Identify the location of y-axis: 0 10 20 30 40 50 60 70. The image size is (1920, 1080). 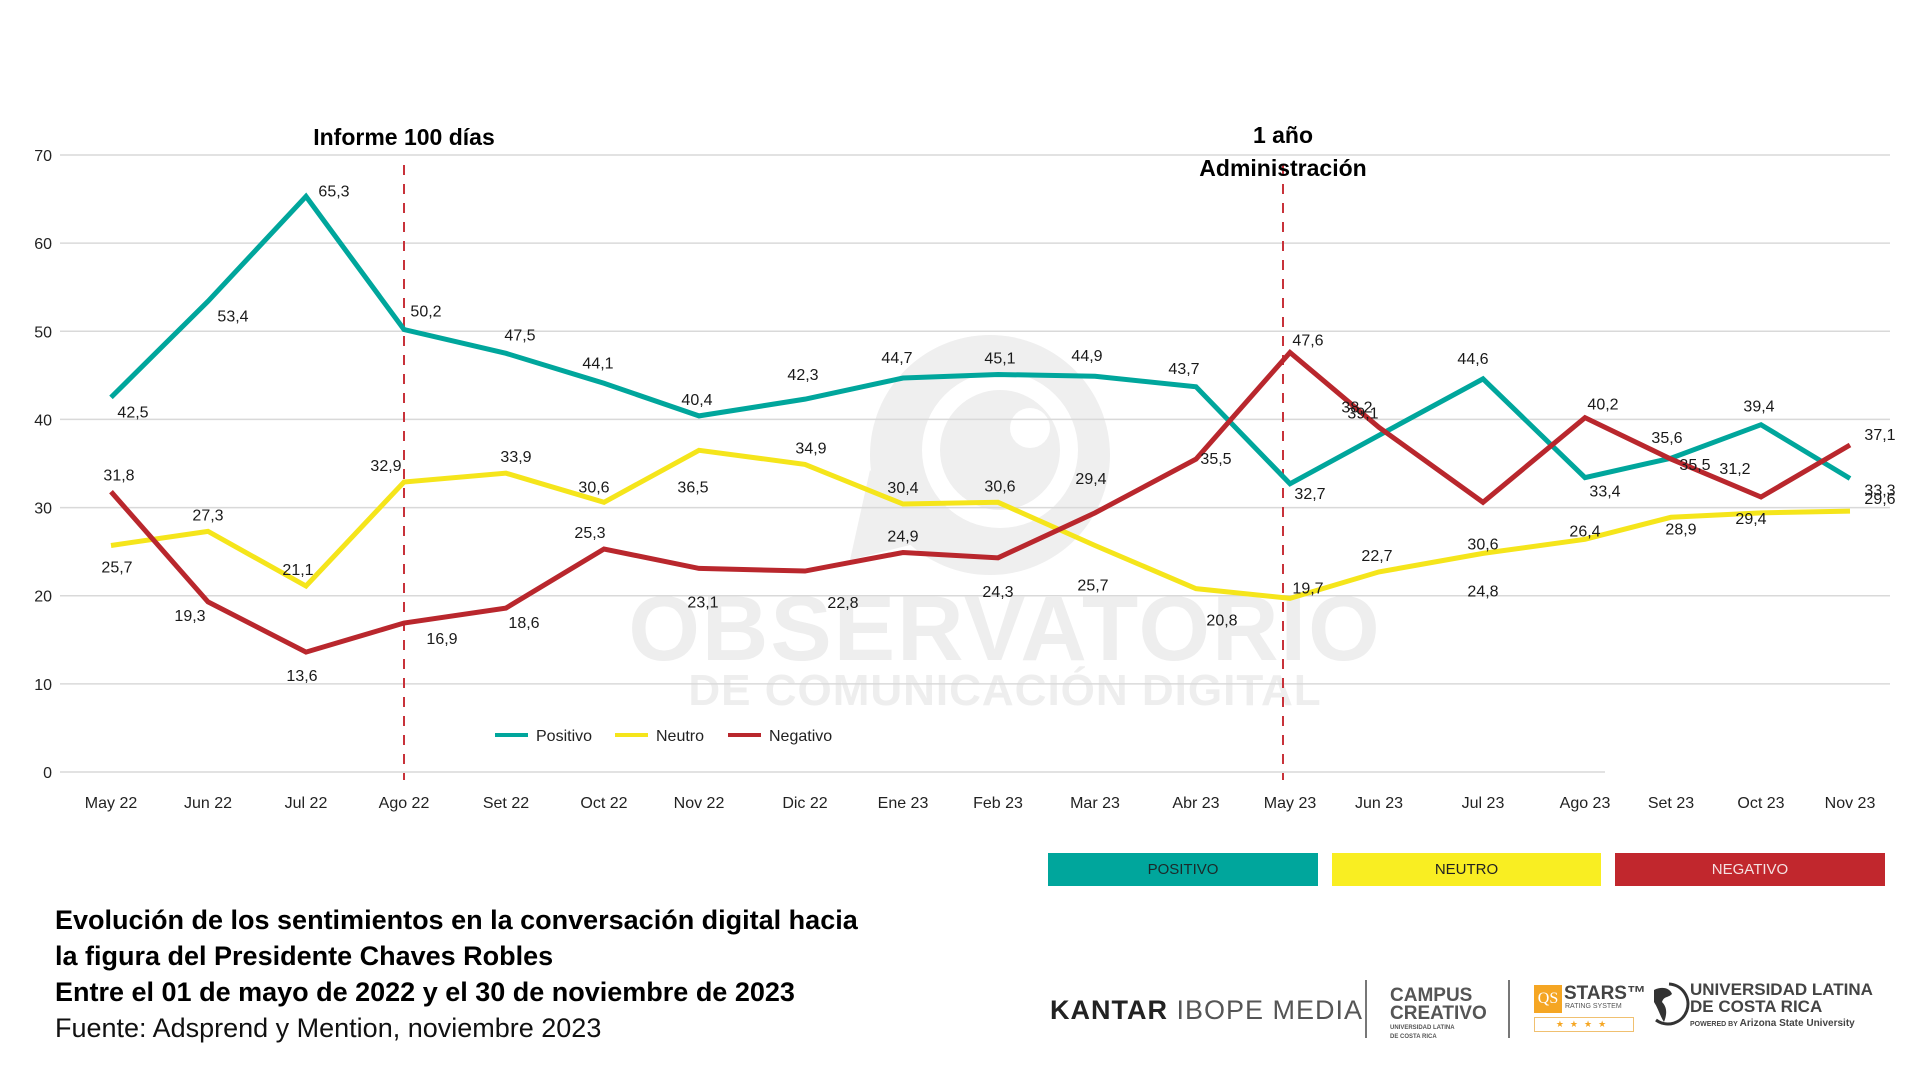
(43, 465).